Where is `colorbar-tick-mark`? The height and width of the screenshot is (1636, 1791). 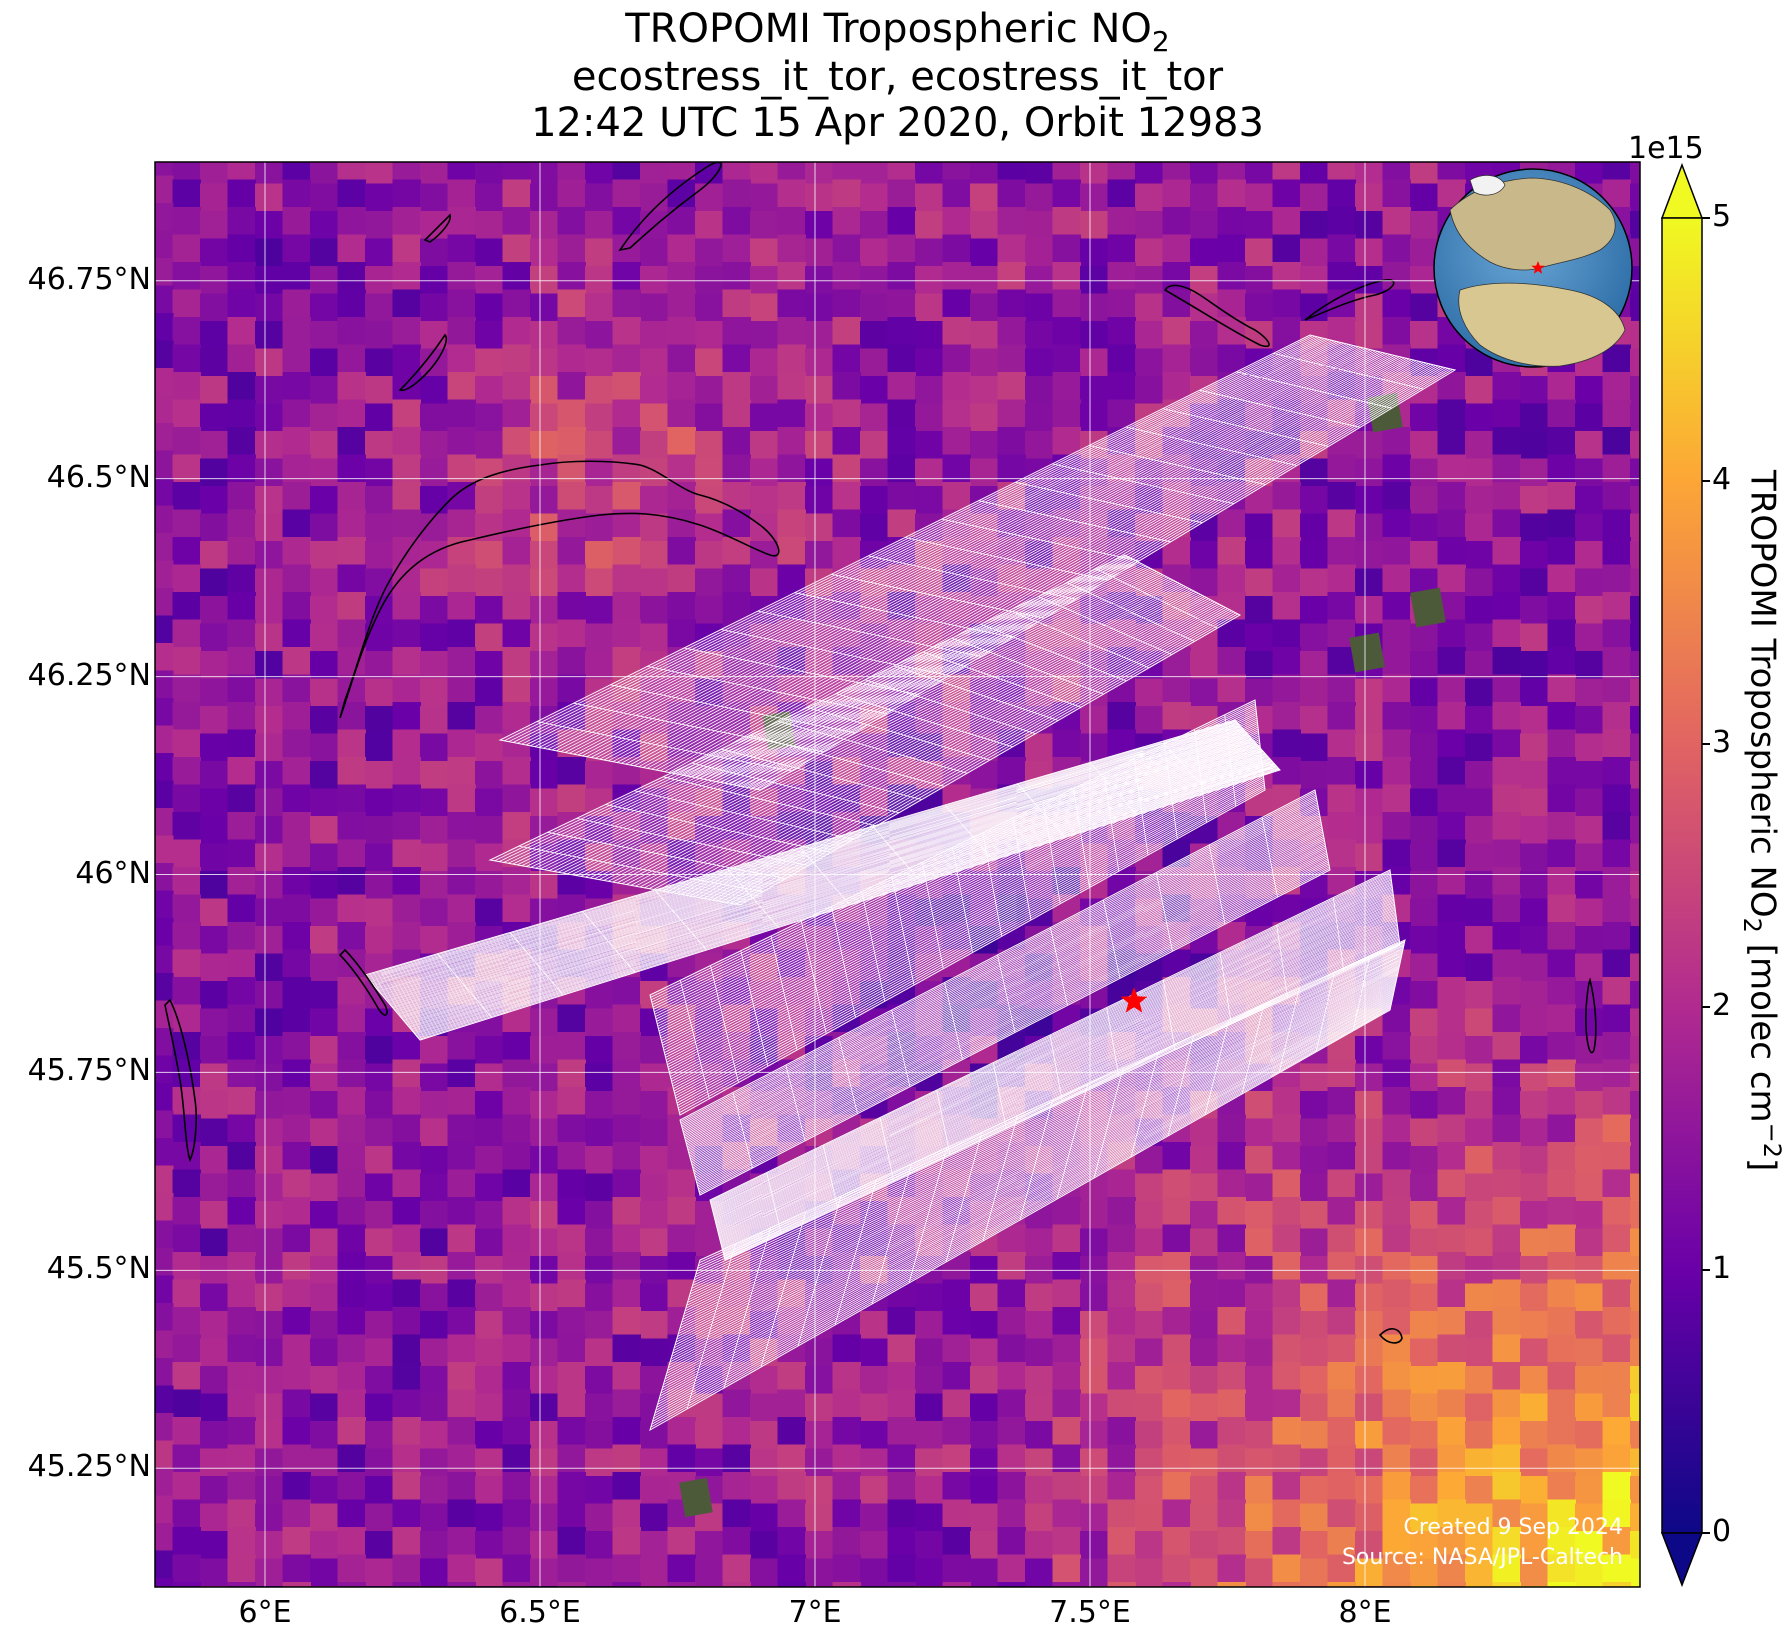 colorbar-tick-mark is located at coordinates (1706, 481).